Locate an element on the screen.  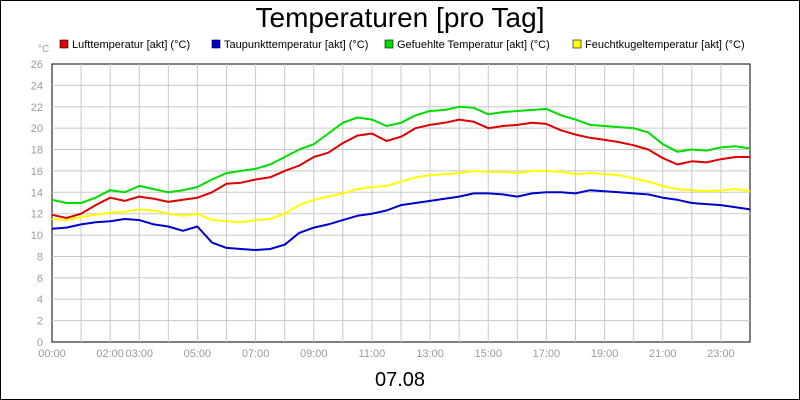
x-tick-label: 15:00 is located at coordinates (488, 354).